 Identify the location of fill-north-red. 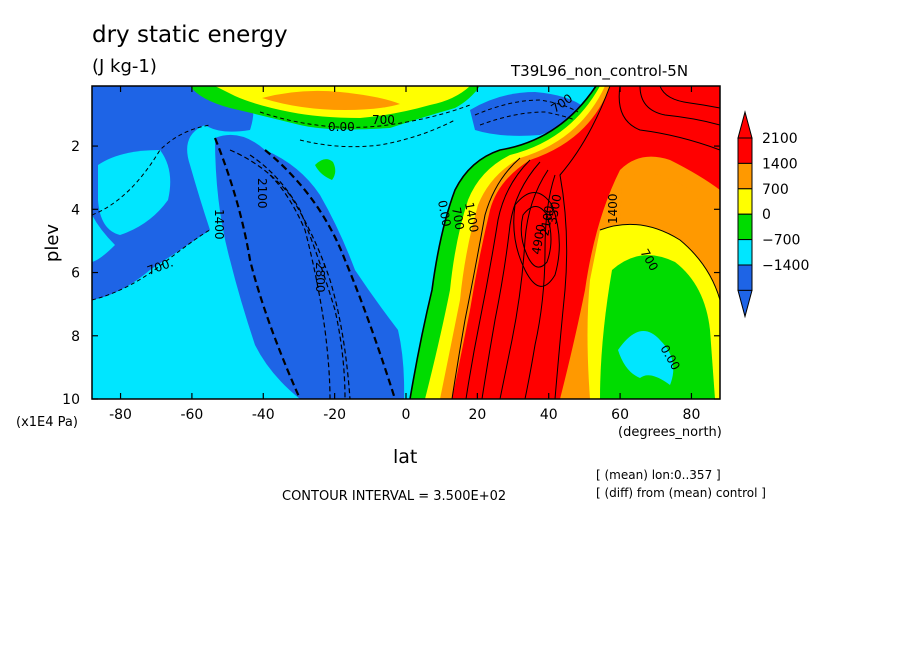
(586, 242).